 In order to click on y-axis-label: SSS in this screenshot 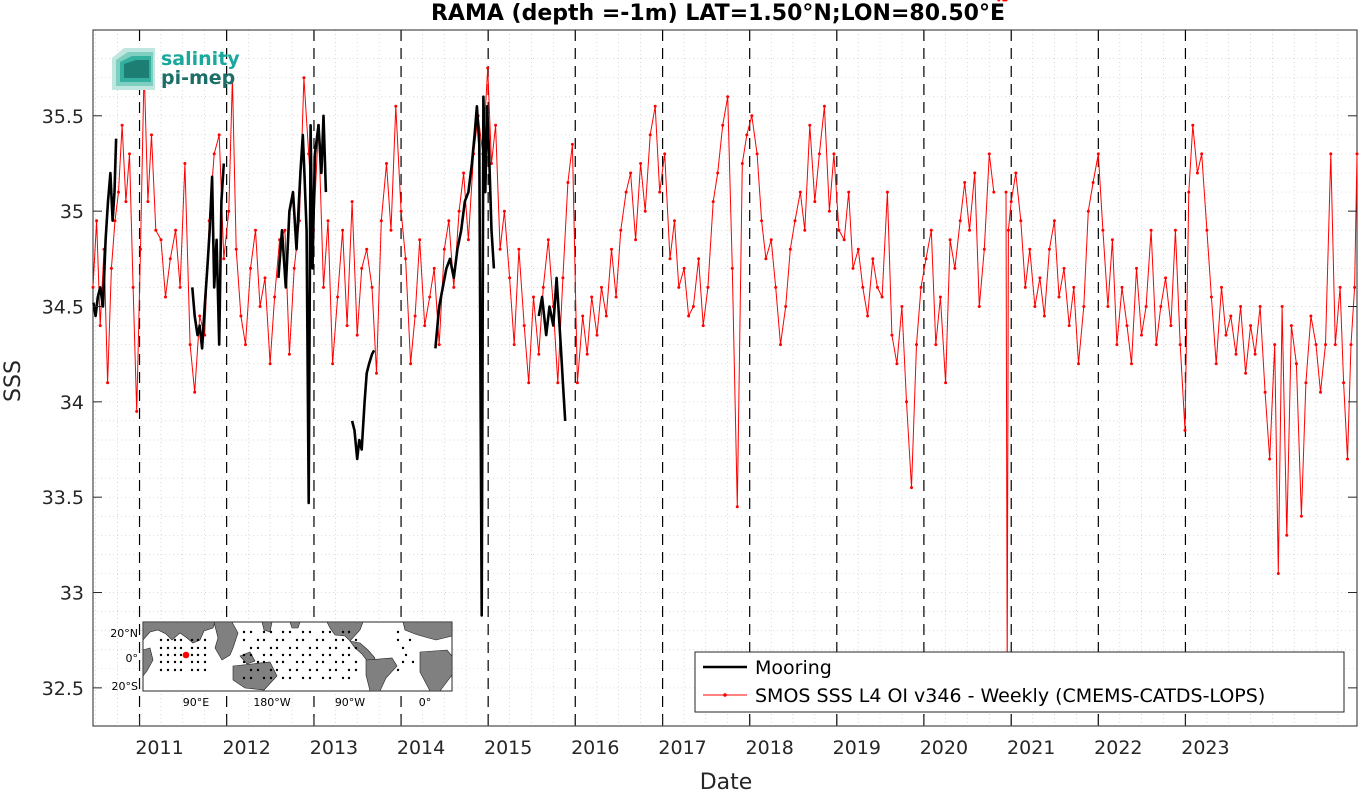, I will do `click(13, 381)`.